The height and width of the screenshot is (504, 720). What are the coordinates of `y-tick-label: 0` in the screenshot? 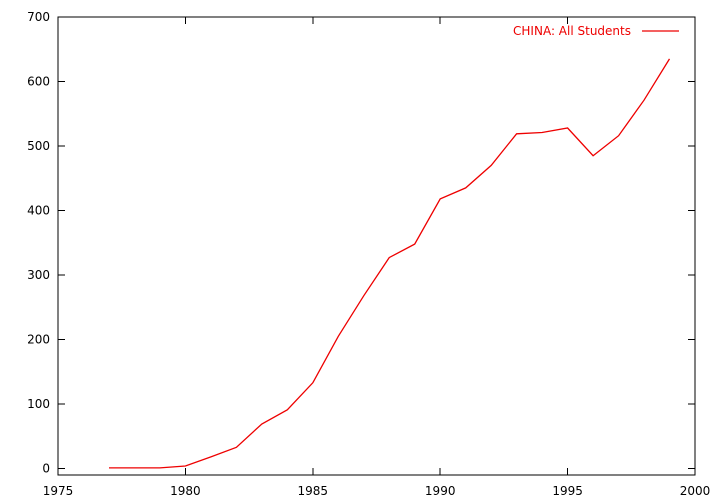 It's located at (46, 469).